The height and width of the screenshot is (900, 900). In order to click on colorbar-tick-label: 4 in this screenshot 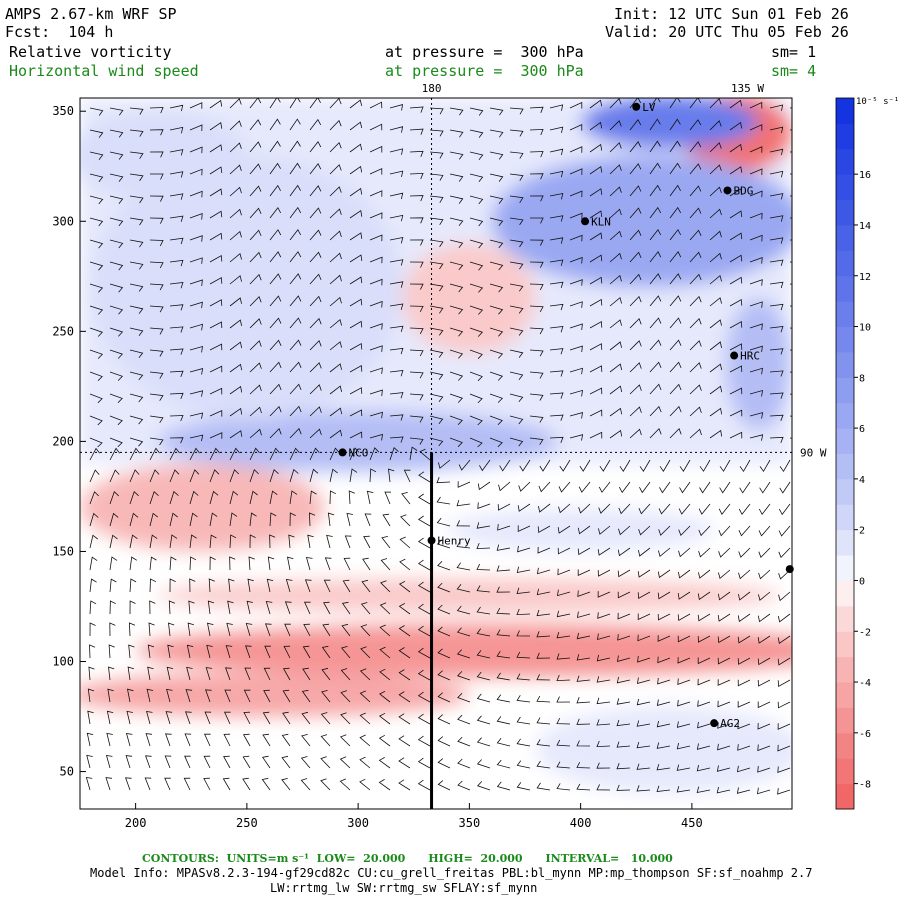, I will do `click(862, 480)`.